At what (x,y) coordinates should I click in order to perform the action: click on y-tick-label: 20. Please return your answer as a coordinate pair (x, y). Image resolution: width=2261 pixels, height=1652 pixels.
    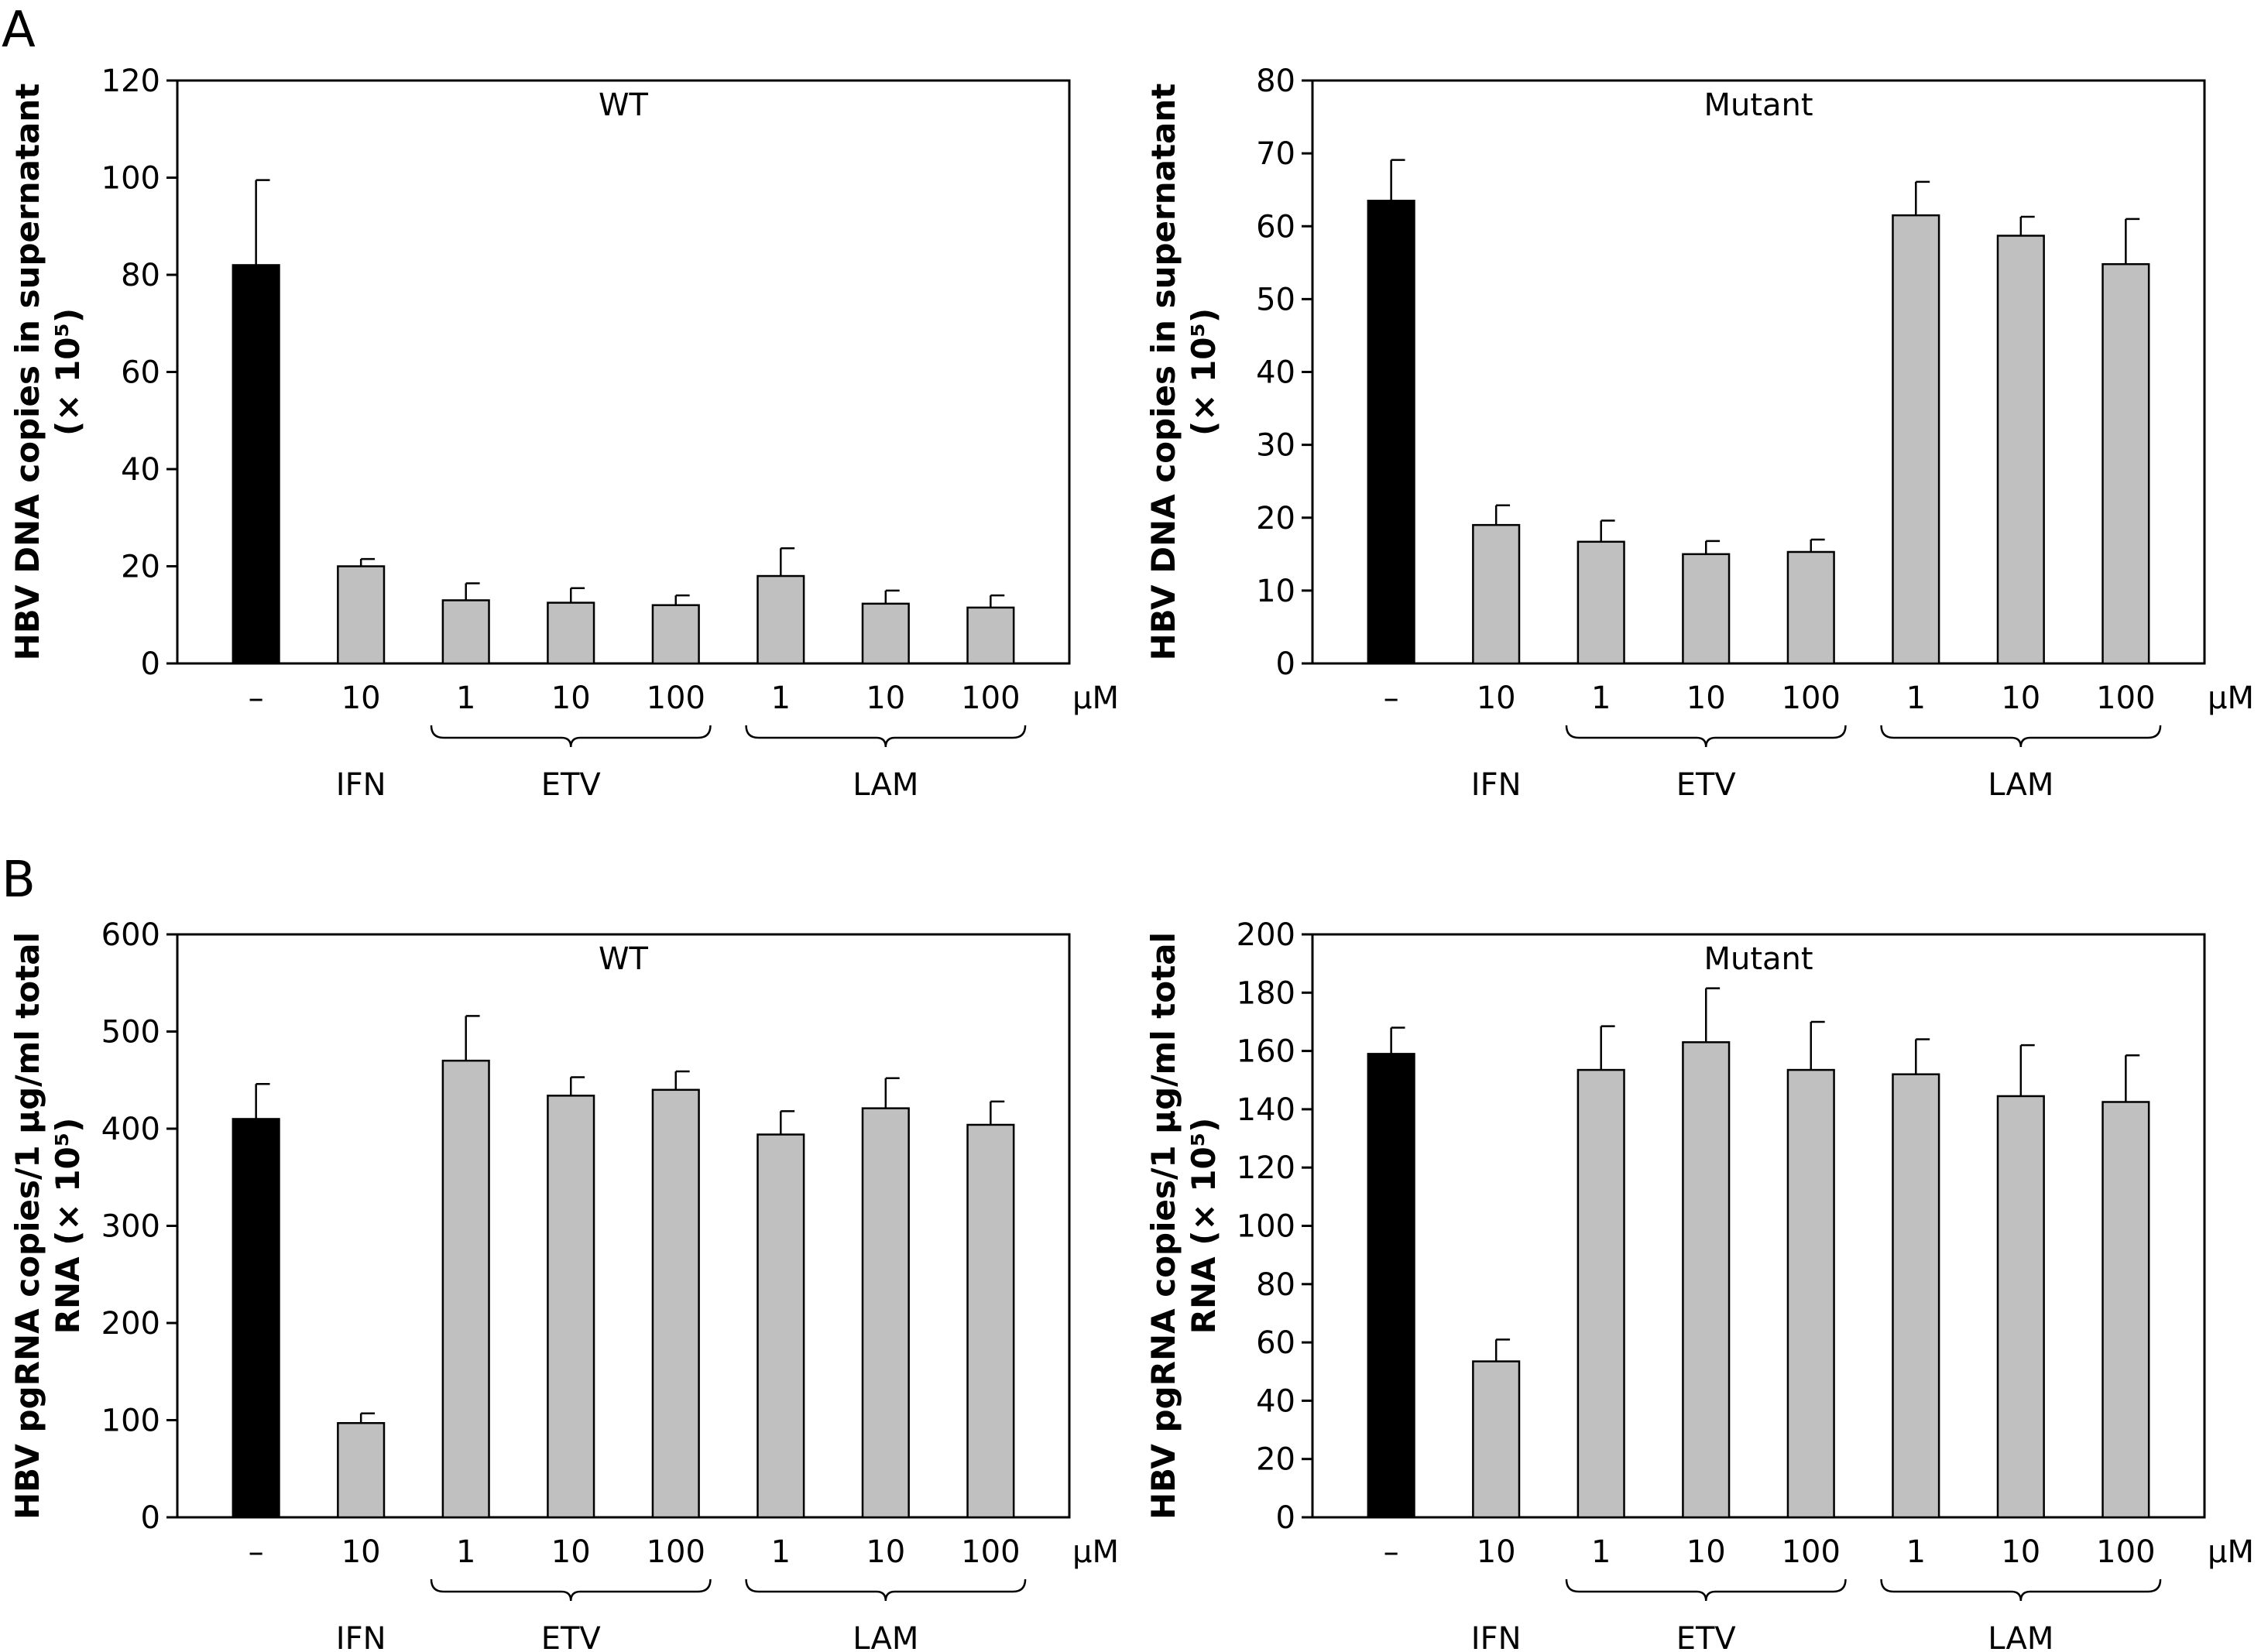
    Looking at the image, I should click on (140, 568).